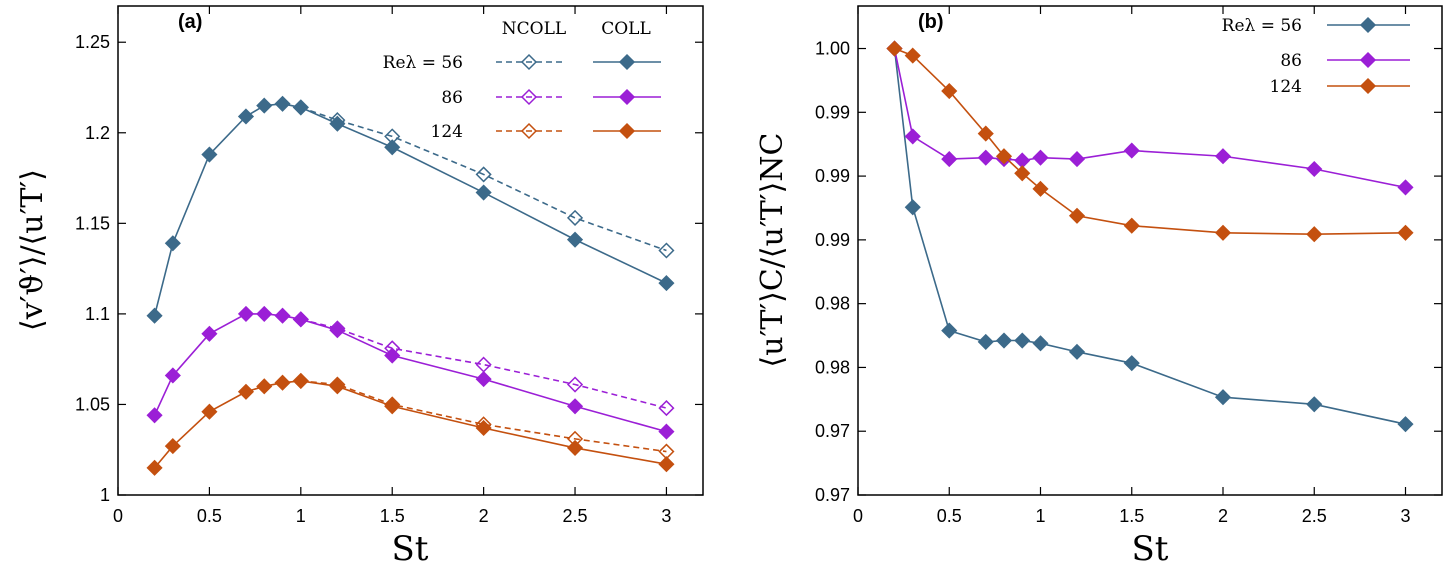 This screenshot has height=569, width=1453. What do you see at coordinates (484, 516) in the screenshot?
I see `x-tick-label: 2` at bounding box center [484, 516].